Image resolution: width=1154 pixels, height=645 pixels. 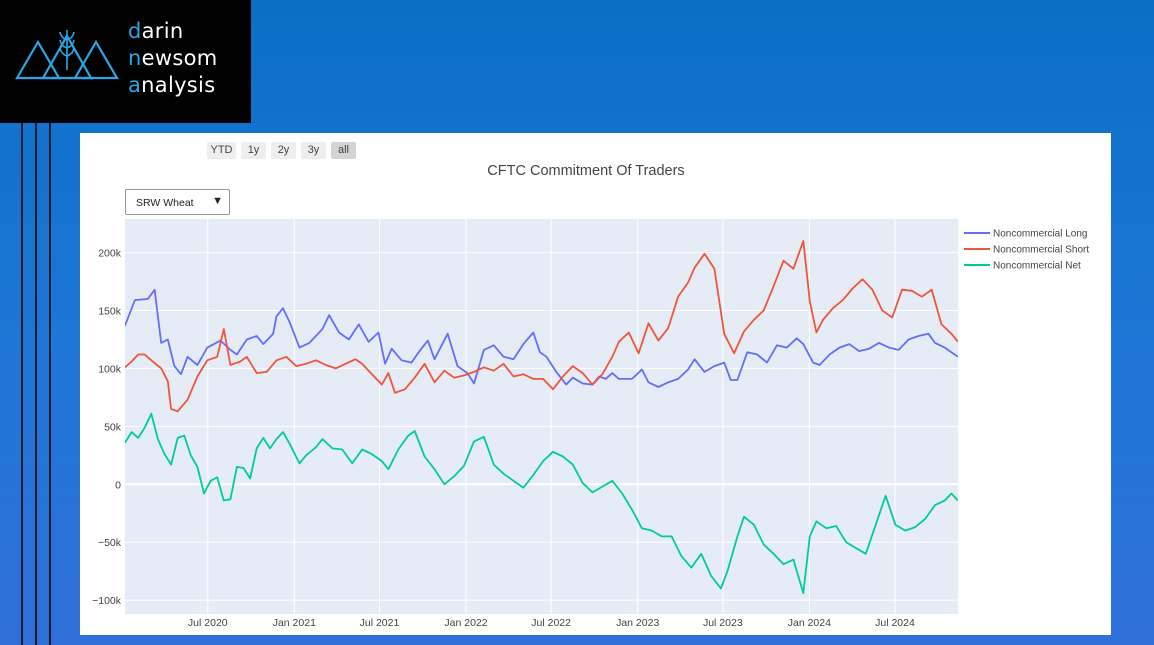 I want to click on range-1y-button: 1y, so click(x=253, y=150).